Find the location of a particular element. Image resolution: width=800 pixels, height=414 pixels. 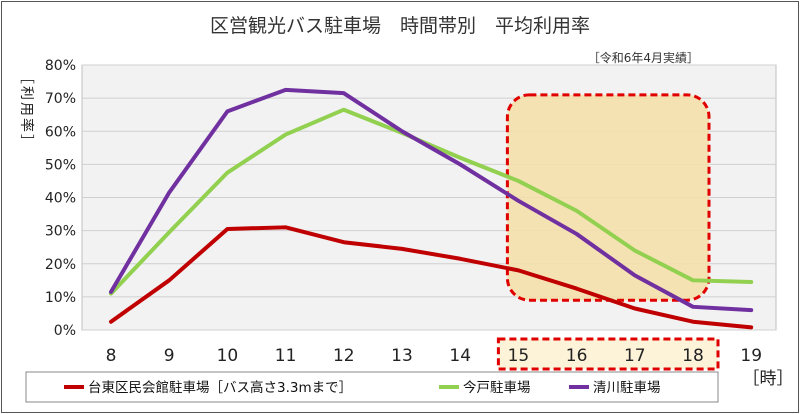

x-tick-label: 13 is located at coordinates (402, 356).